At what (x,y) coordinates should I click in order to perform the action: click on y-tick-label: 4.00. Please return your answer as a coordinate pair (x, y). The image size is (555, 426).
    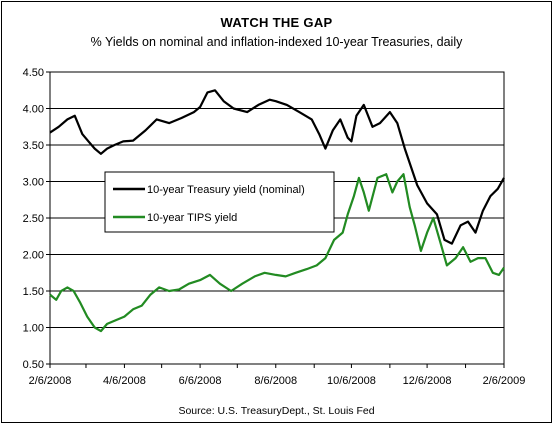
    Looking at the image, I should click on (33, 110).